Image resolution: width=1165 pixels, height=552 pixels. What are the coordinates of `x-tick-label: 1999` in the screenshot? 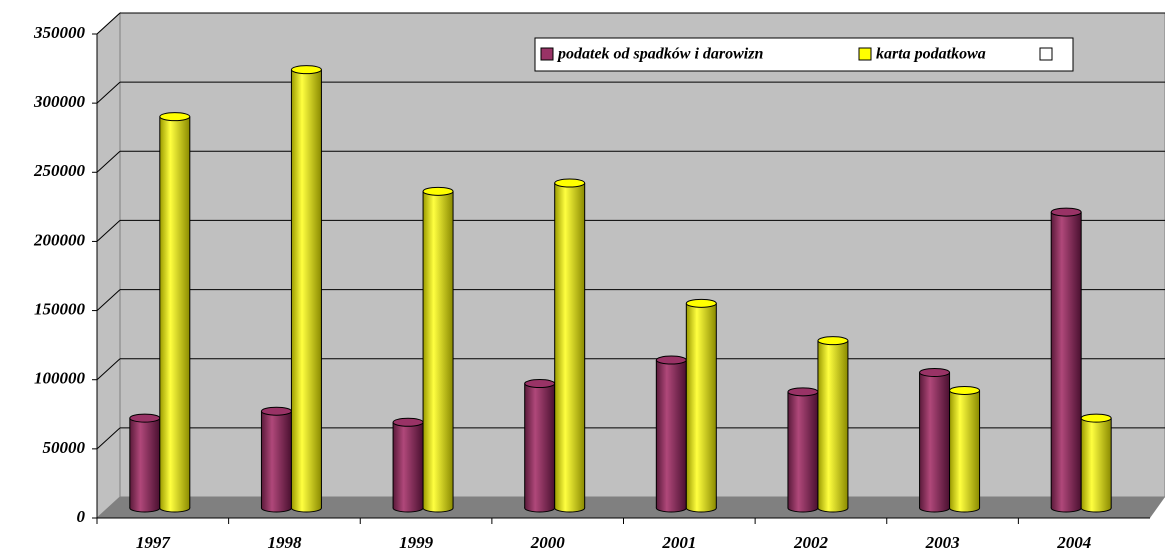 It's located at (416, 542).